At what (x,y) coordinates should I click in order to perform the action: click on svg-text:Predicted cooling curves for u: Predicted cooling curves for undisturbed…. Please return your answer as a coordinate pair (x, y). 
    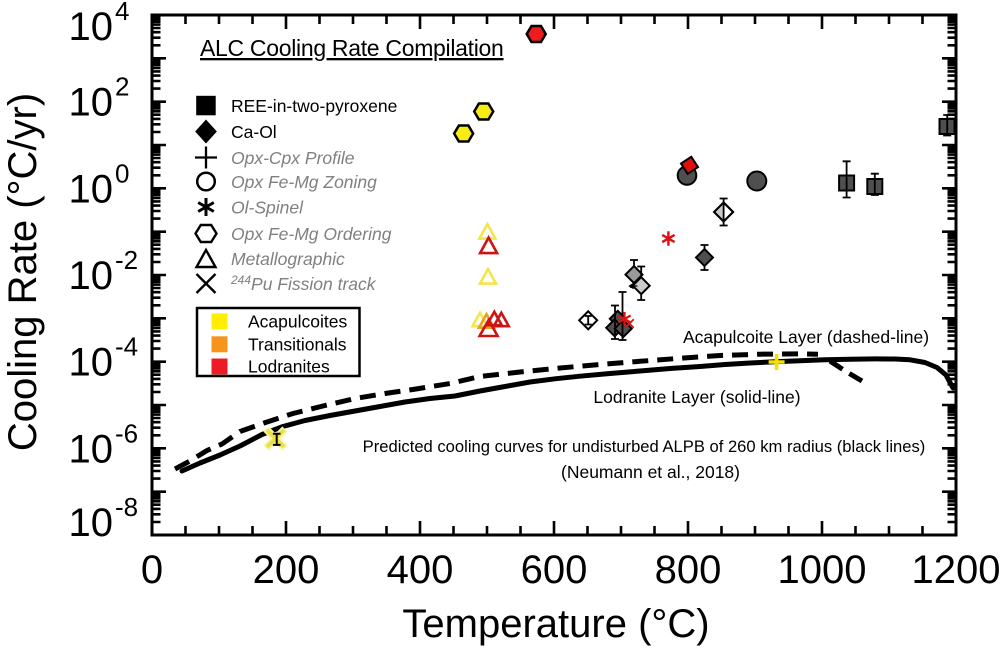
    Looking at the image, I should click on (644, 446).